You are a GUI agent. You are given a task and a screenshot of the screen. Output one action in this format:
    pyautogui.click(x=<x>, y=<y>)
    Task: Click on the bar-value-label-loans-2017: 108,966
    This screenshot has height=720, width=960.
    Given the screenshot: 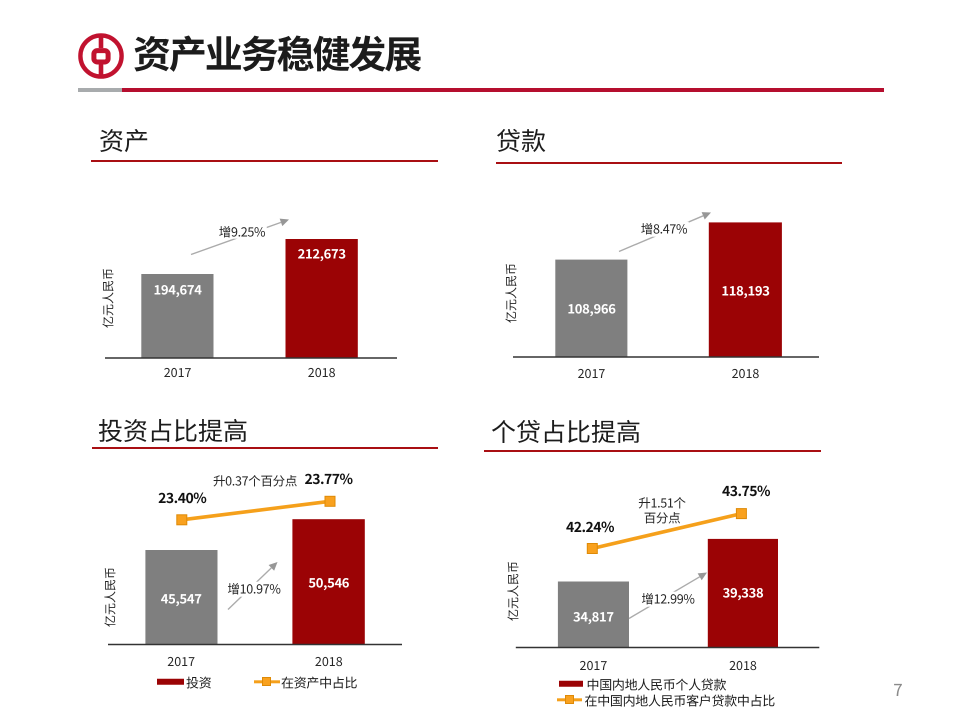 What is the action you would take?
    pyautogui.click(x=591, y=308)
    